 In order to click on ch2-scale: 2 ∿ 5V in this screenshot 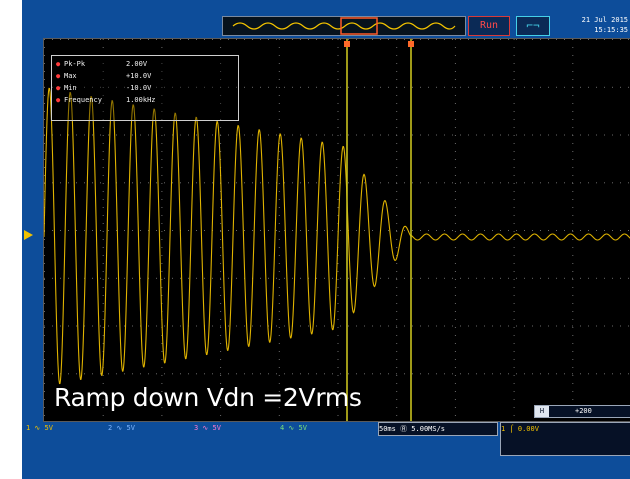, I will do `click(121, 428)`.